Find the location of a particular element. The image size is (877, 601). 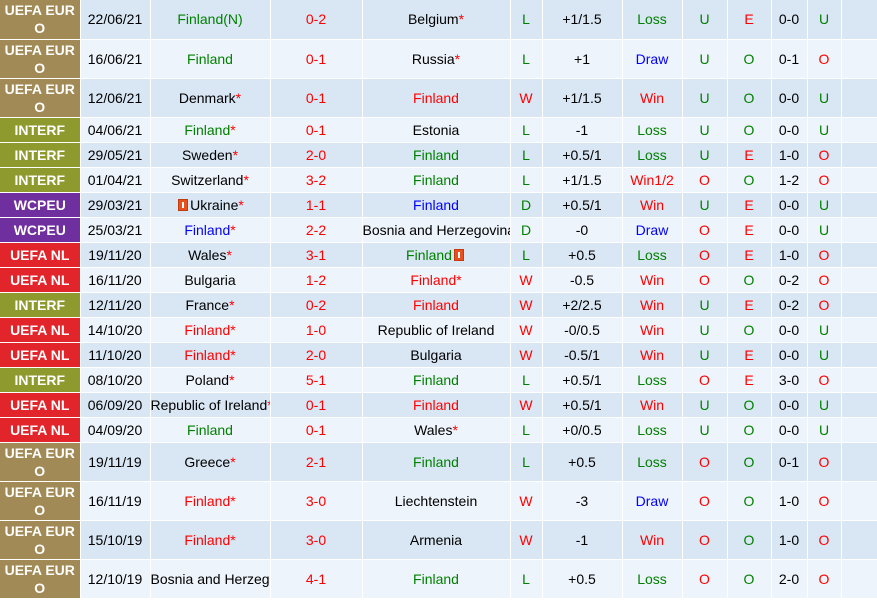

match-score: 3-2 is located at coordinates (316, 180).